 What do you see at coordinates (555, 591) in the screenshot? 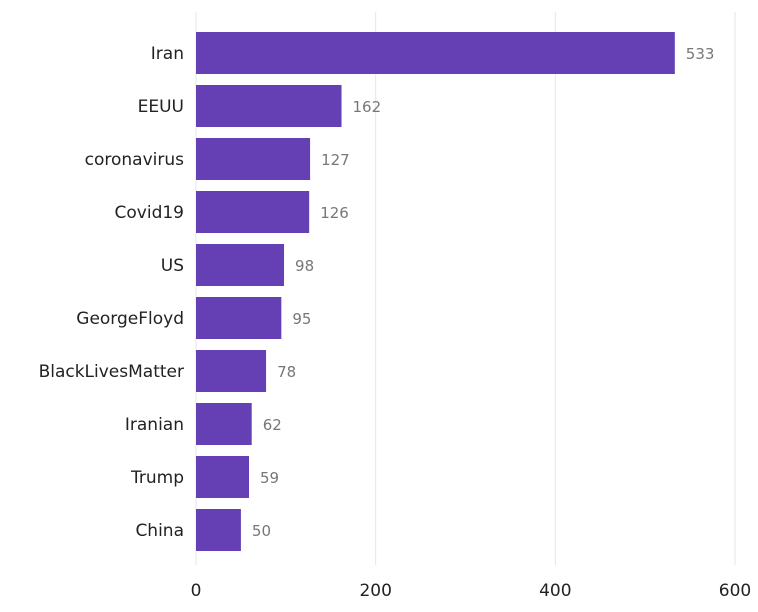
I see `x-tick-label: 400` at bounding box center [555, 591].